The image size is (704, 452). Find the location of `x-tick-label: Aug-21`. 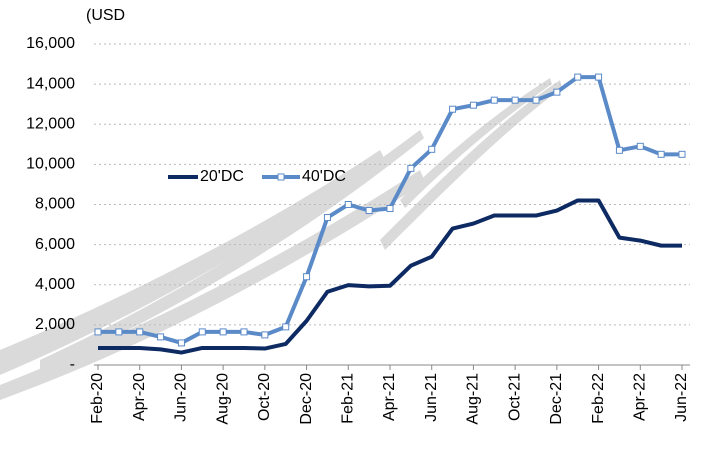

x-tick-label: Aug-21 is located at coordinates (473, 399).